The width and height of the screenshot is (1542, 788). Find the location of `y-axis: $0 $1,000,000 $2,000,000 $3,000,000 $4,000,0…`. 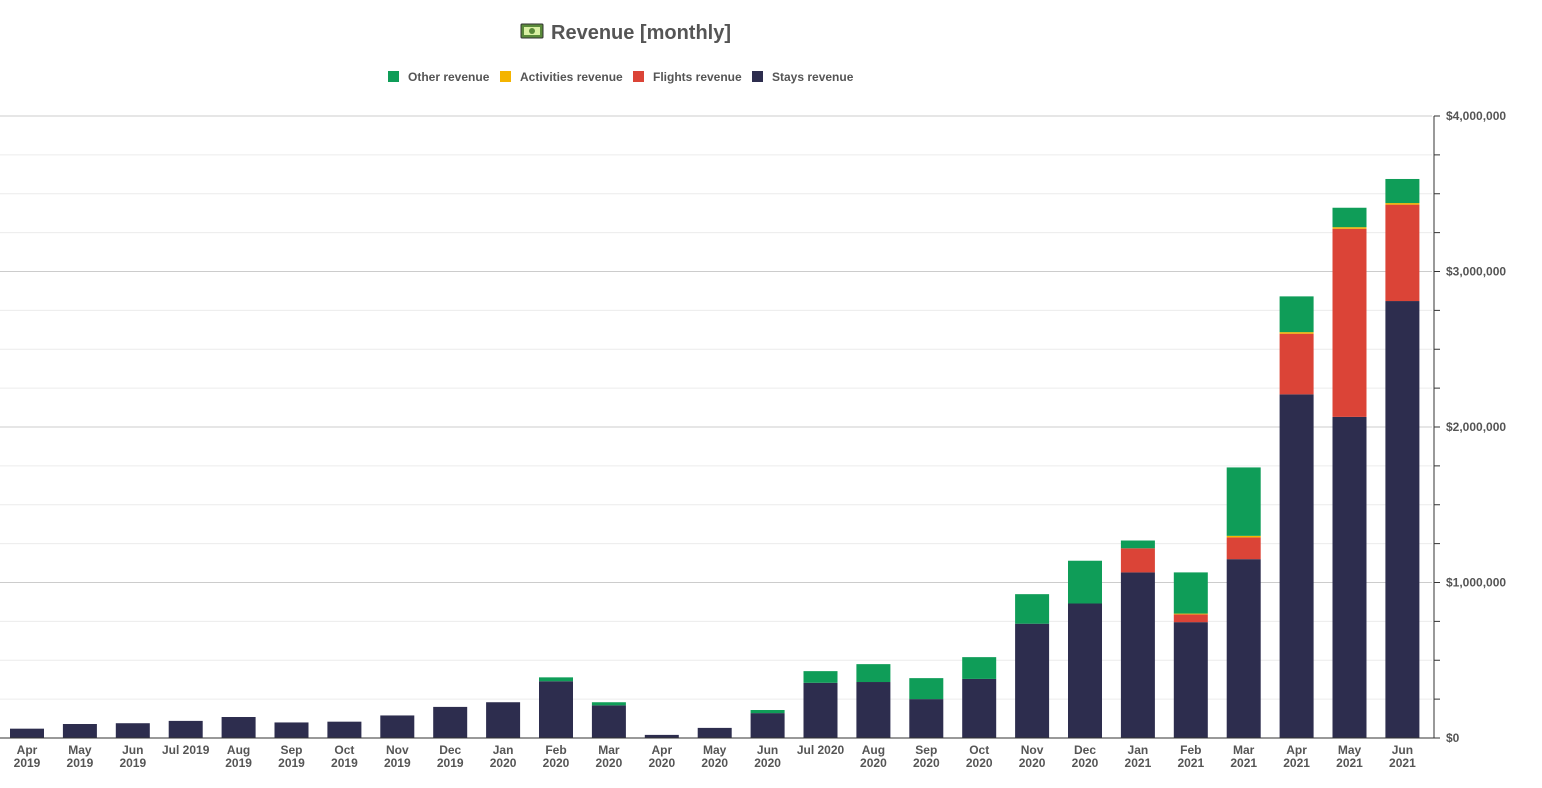

y-axis: $0 $1,000,000 $2,000,000 $3,000,000 $4,000,0… is located at coordinates (1469, 427).